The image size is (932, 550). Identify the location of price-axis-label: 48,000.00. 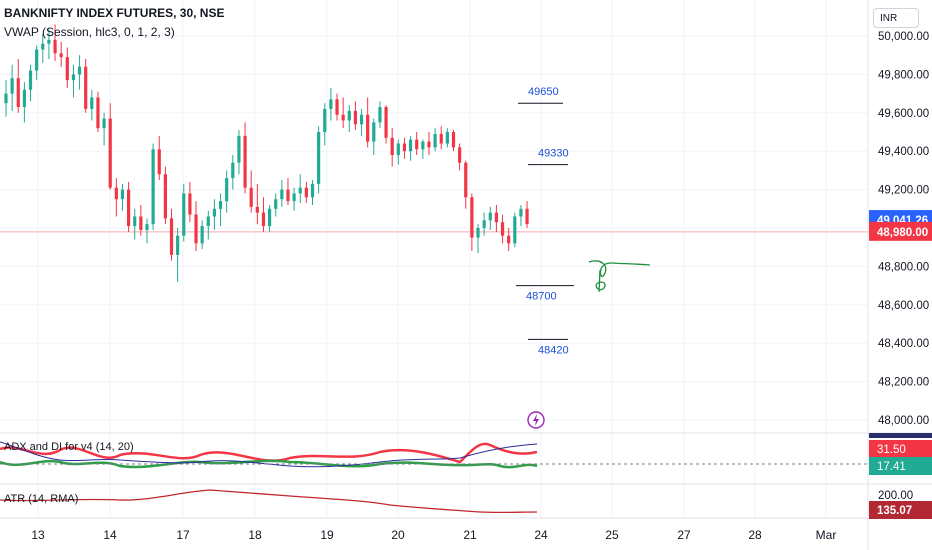
(903, 421).